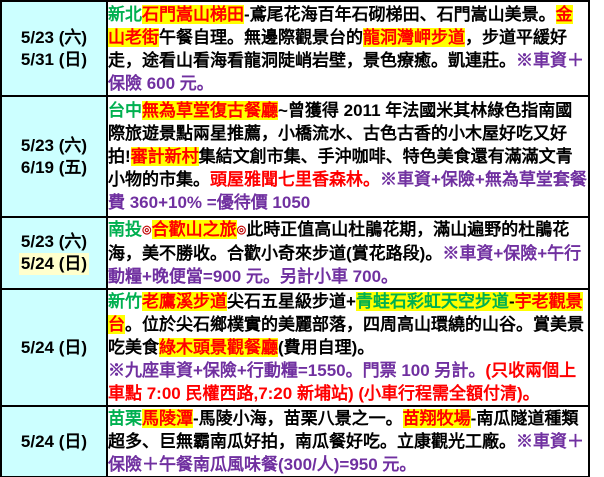 The height and width of the screenshot is (477, 604). Describe the element at coordinates (125, 110) in the screenshot. I see `text-segment: 台中` at that location.